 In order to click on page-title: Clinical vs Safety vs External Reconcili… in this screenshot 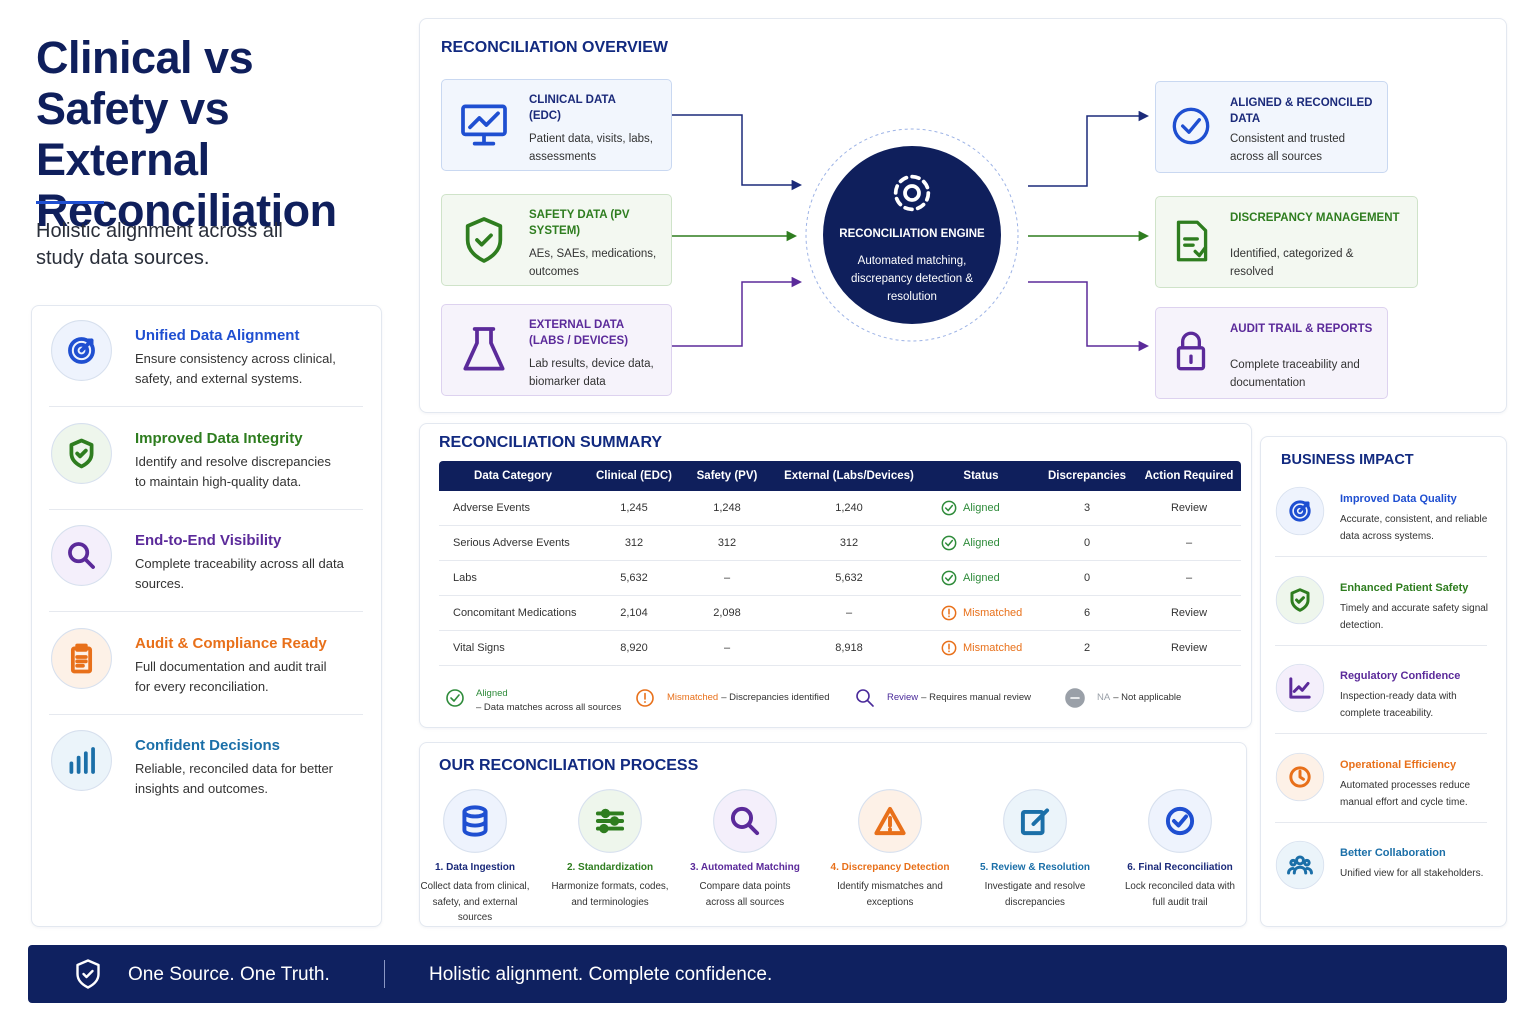, I will do `click(186, 134)`.